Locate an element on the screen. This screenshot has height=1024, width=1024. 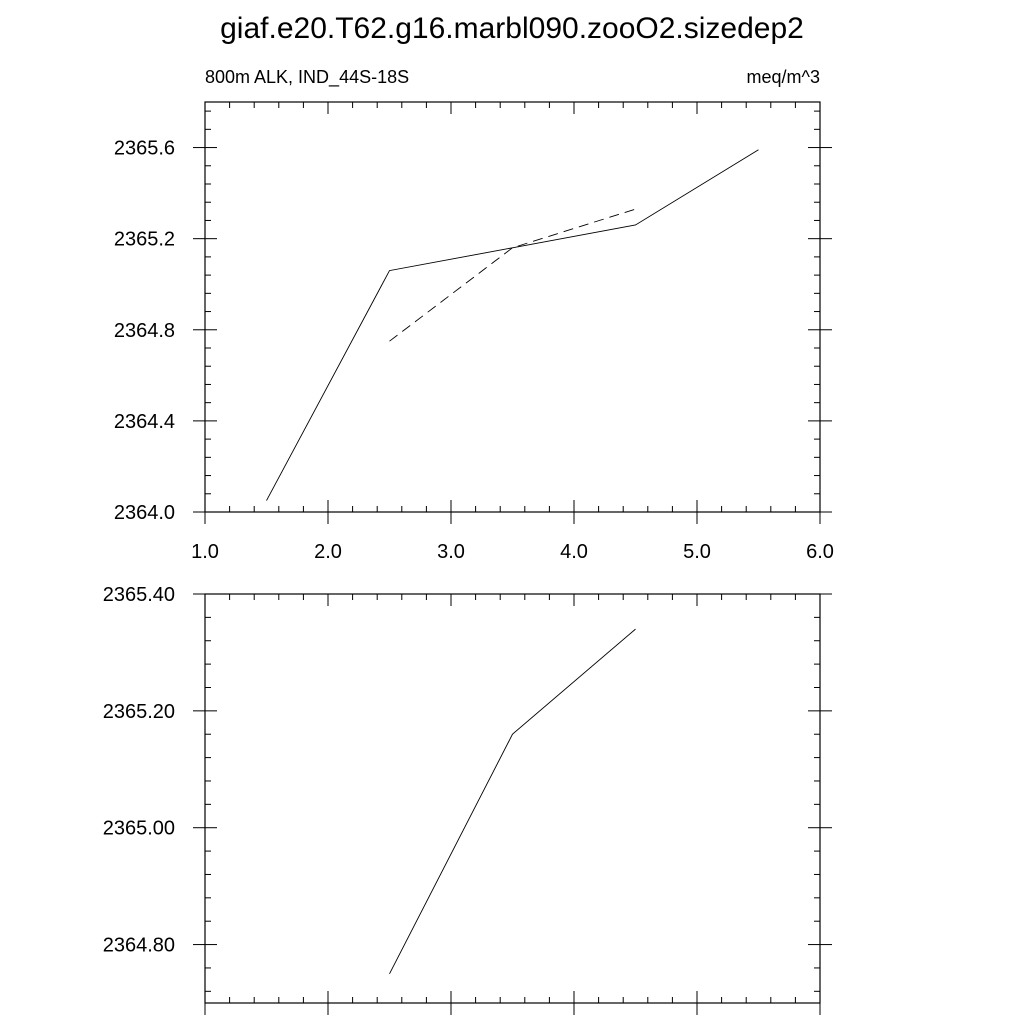
y-tick-label: 2364.0 is located at coordinates (144, 513).